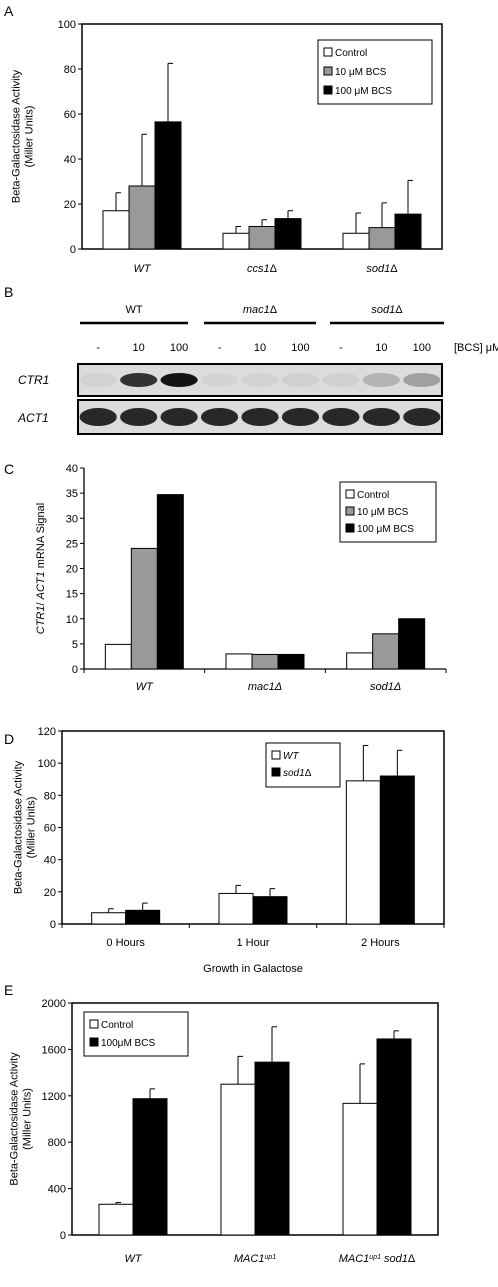 This screenshot has width=498, height=1287. Describe the element at coordinates (8, 990) in the screenshot. I see `panel-letter-e: E` at that location.